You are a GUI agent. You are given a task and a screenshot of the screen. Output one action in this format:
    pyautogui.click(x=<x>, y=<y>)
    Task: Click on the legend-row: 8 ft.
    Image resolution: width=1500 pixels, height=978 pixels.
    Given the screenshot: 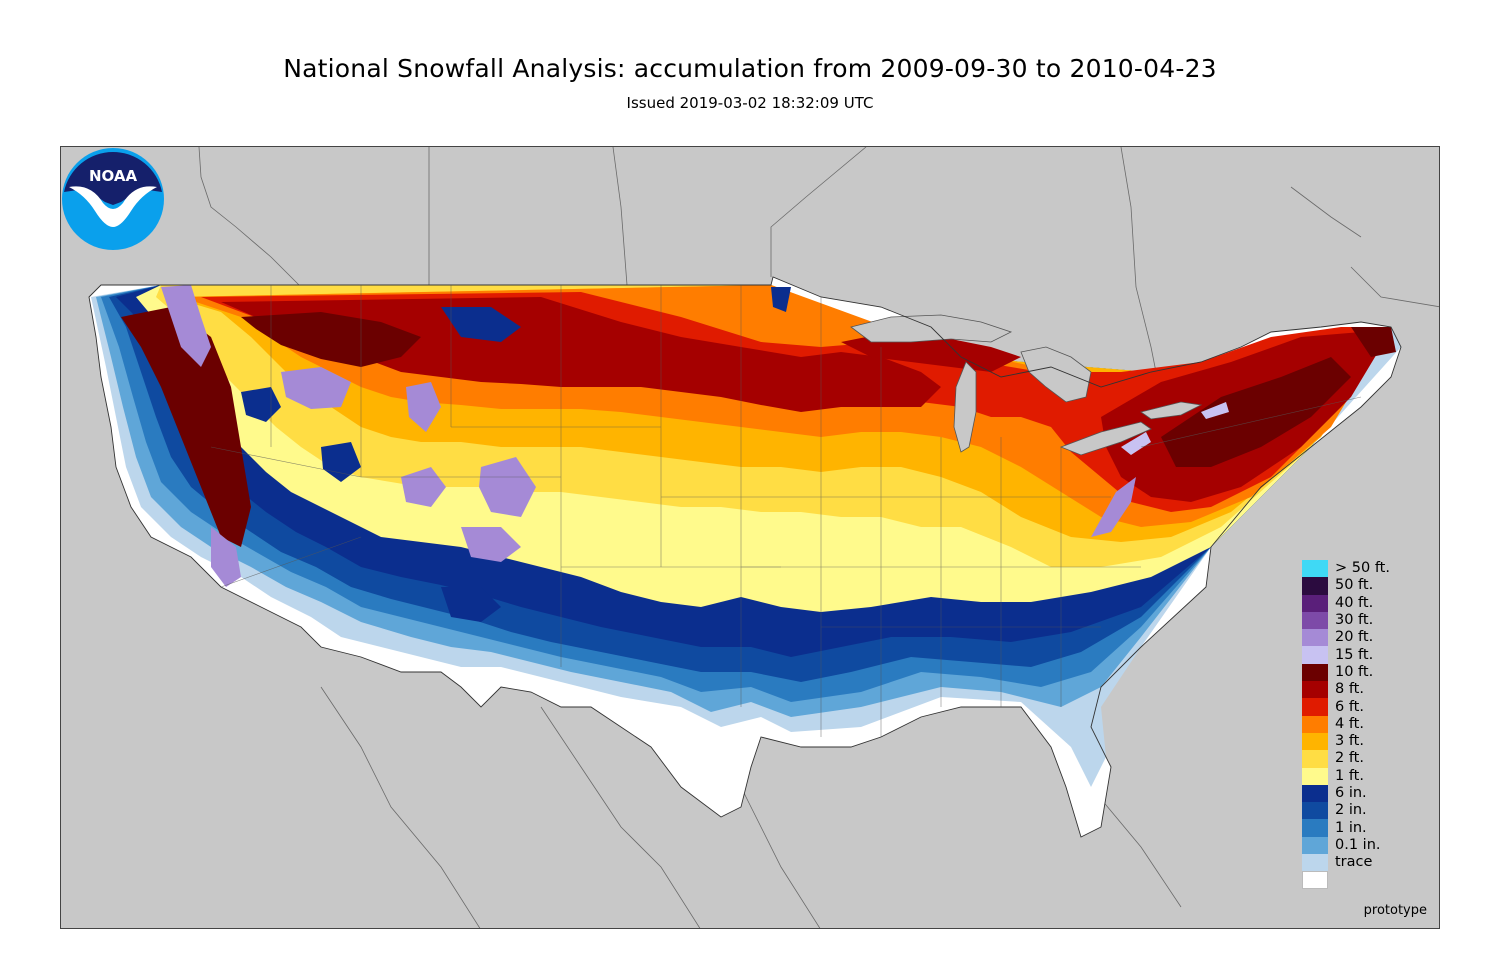 What is the action you would take?
    pyautogui.click(x=1346, y=690)
    